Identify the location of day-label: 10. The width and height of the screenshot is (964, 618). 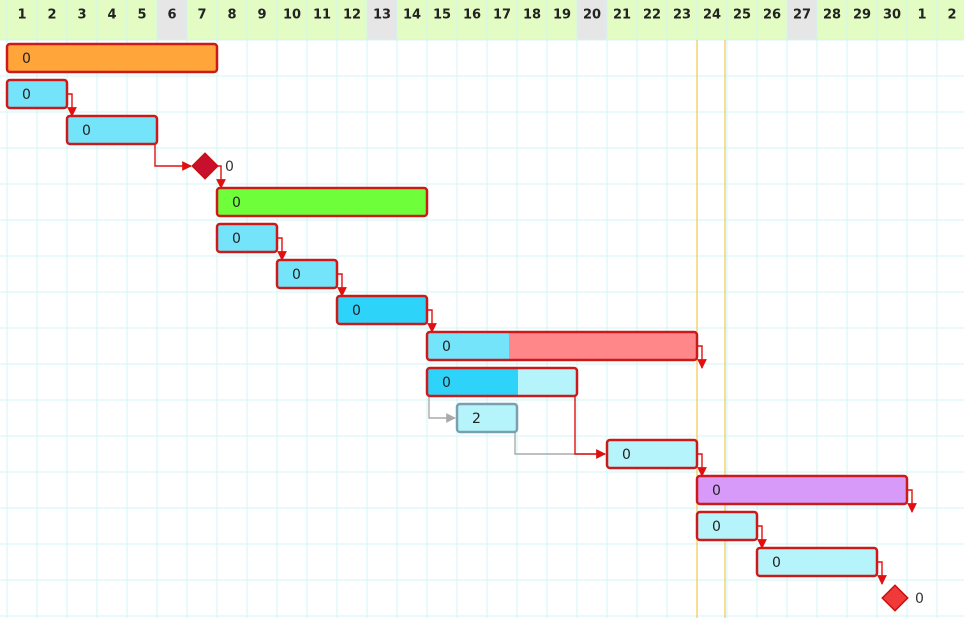
(292, 15).